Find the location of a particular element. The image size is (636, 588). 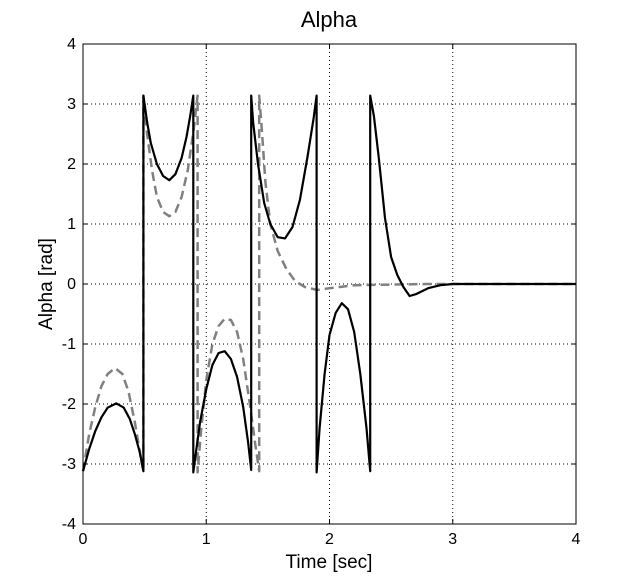

x-tick-label: 3 is located at coordinates (452, 539).